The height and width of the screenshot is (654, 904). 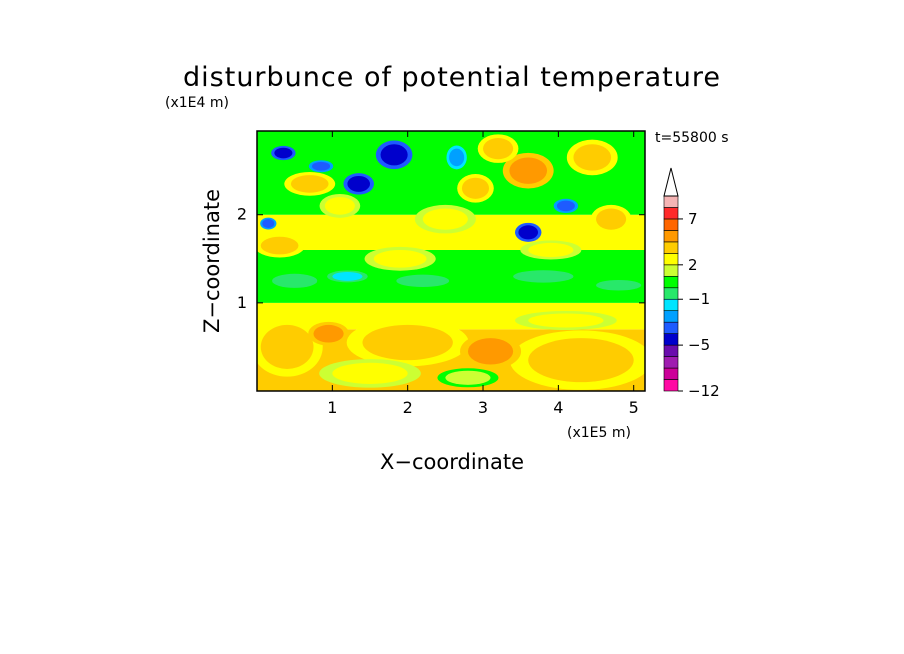 What do you see at coordinates (452, 77) in the screenshot?
I see `chart-title: disturbunce of potential temperature` at bounding box center [452, 77].